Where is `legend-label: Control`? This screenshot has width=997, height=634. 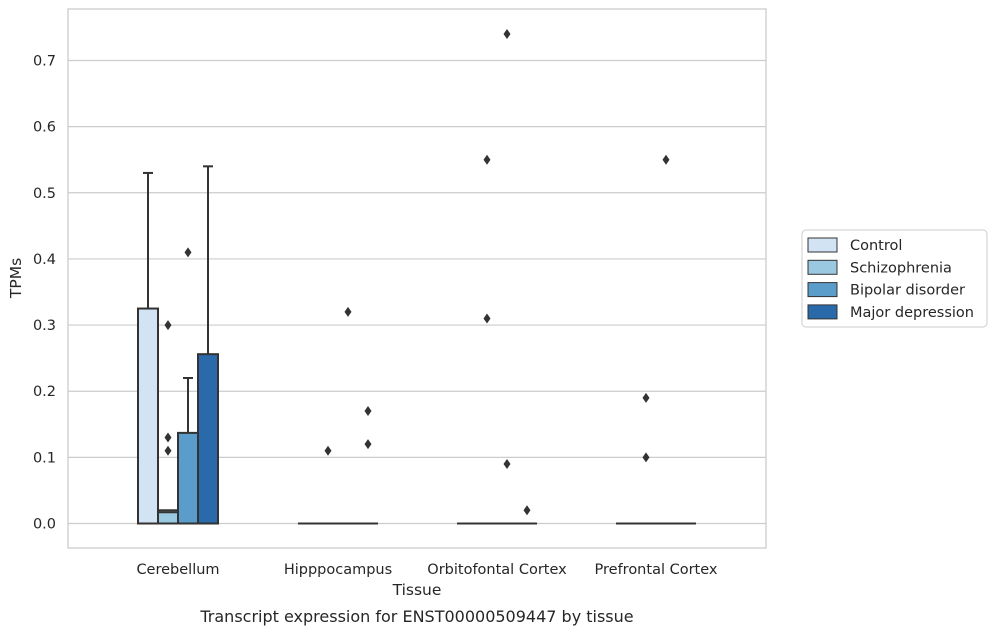
legend-label: Control is located at coordinates (876, 246).